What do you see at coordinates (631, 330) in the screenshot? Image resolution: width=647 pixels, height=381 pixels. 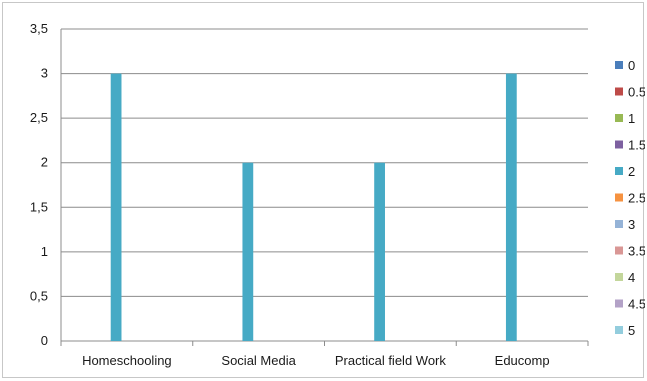 I see `legend-label: 5` at bounding box center [631, 330].